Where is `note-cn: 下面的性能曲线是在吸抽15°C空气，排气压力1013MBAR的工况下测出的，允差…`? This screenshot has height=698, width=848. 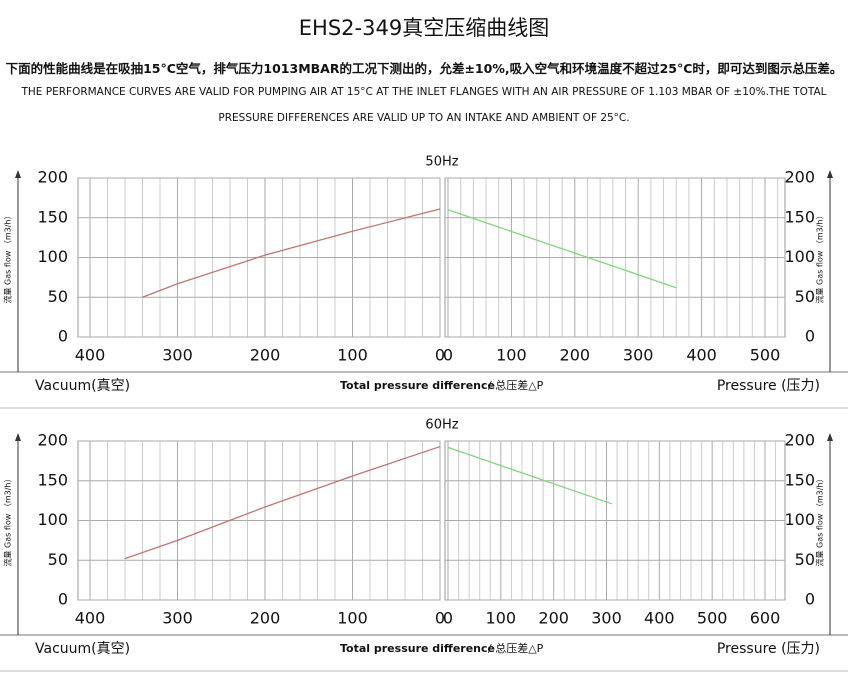 note-cn: 下面的性能曲线是在吸抽15°C空气，排气压力1013MBAR的工况下测出的，允差… is located at coordinates (424, 68).